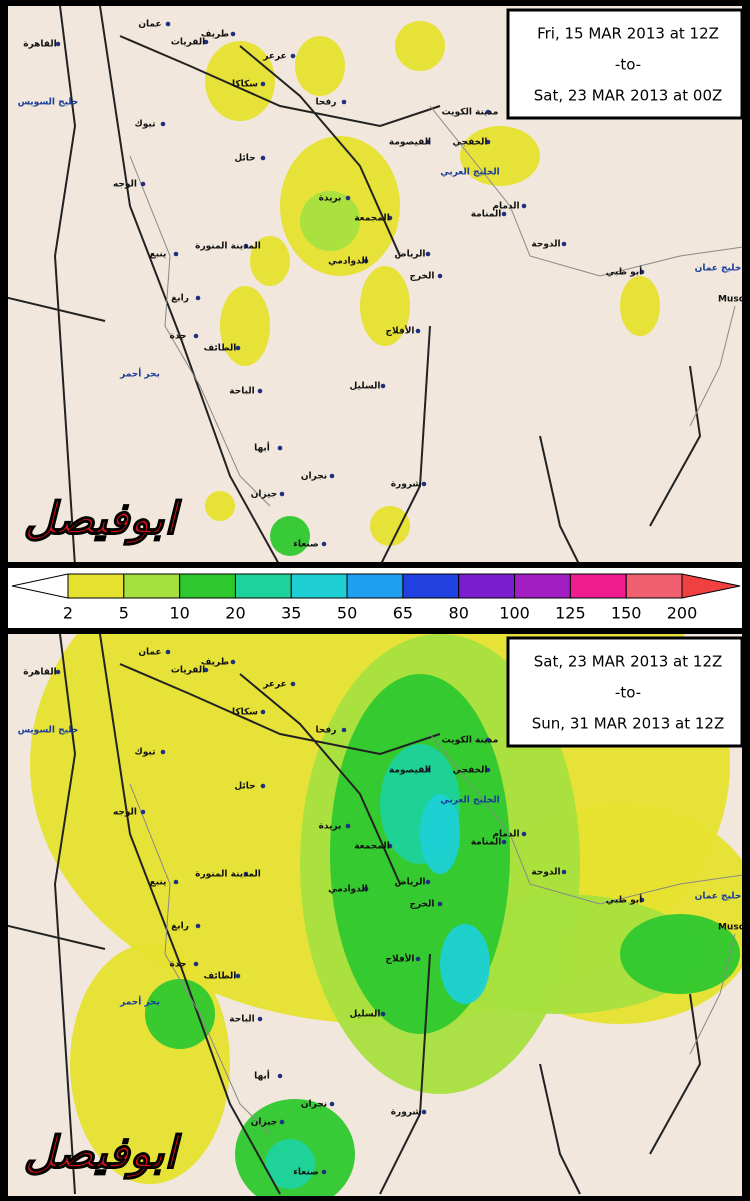 This screenshot has width=750, height=1201. I want to click on place-label: أبها, so click(262, 448).